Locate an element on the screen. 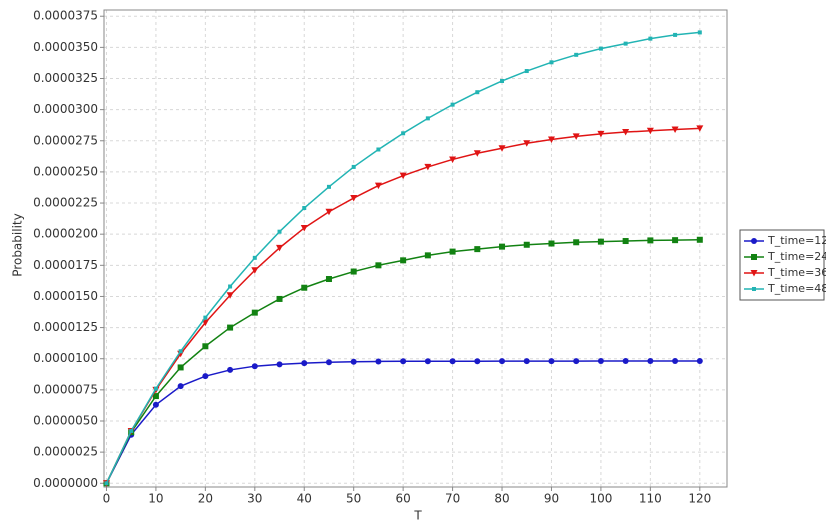 The image size is (826, 530). x-tick-label: 110 is located at coordinates (650, 499).